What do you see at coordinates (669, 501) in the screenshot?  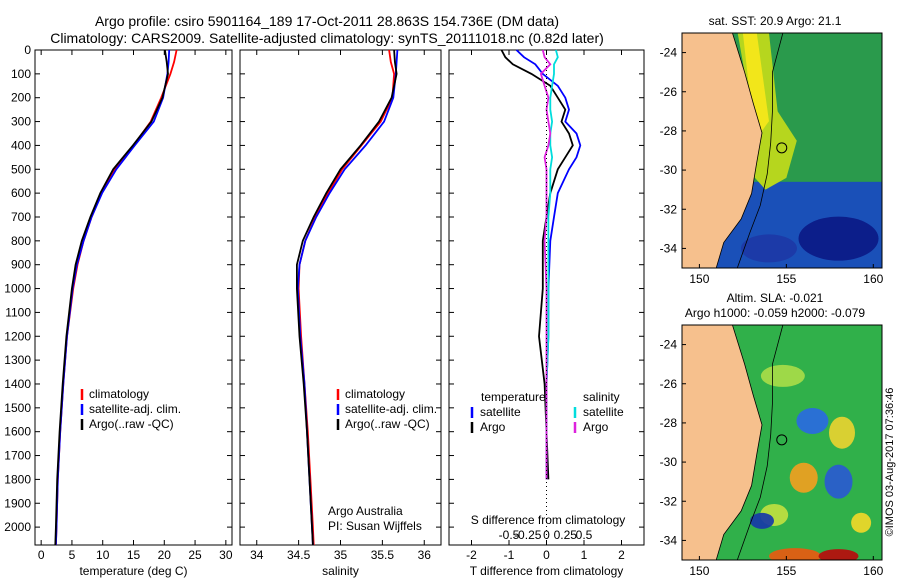 I see `map-y-tick-label: -32` at bounding box center [669, 501].